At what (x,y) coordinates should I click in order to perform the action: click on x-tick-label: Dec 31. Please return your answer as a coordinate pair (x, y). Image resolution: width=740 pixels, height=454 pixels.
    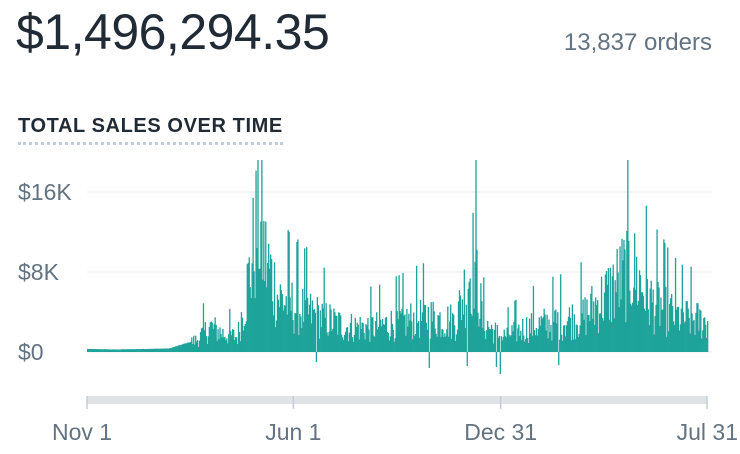
    Looking at the image, I should click on (500, 432).